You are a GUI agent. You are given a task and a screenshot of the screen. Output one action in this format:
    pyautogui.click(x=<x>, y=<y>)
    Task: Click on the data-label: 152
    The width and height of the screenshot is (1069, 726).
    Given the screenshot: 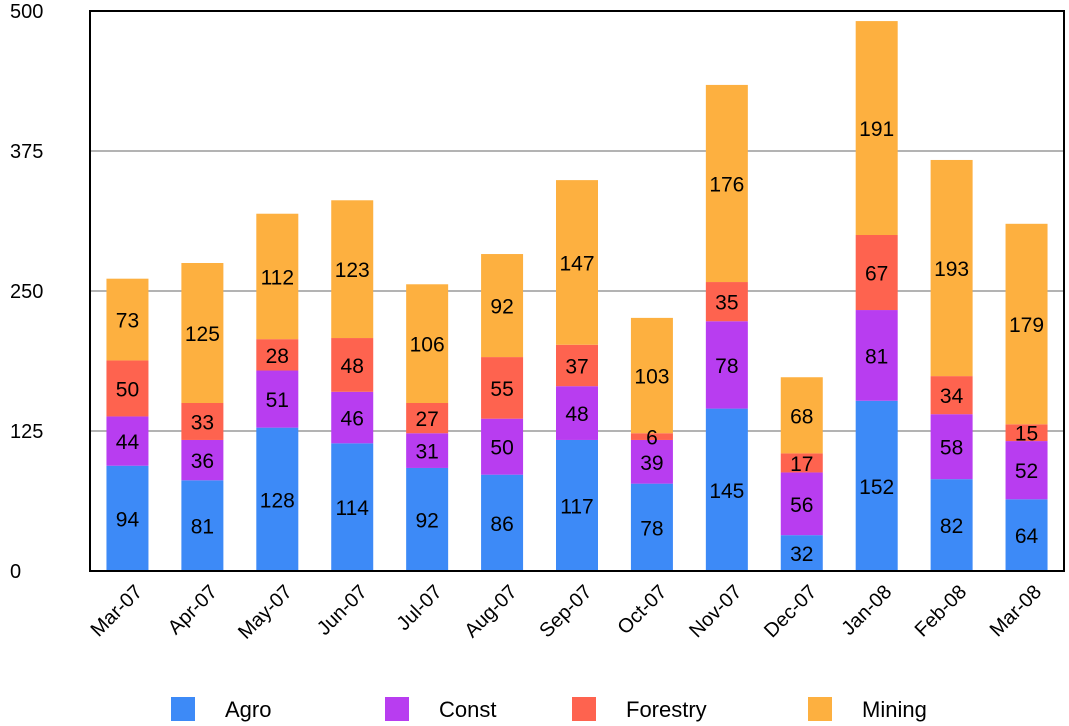 What is the action you would take?
    pyautogui.click(x=876, y=487)
    